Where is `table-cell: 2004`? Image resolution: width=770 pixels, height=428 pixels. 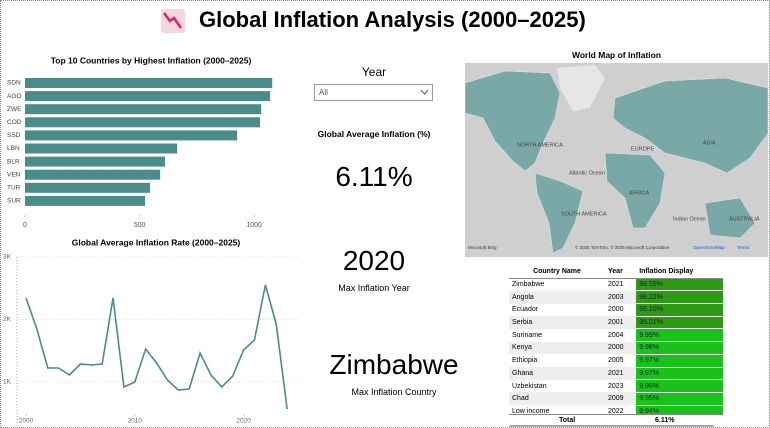
table-cell: 2004 is located at coordinates (616, 335).